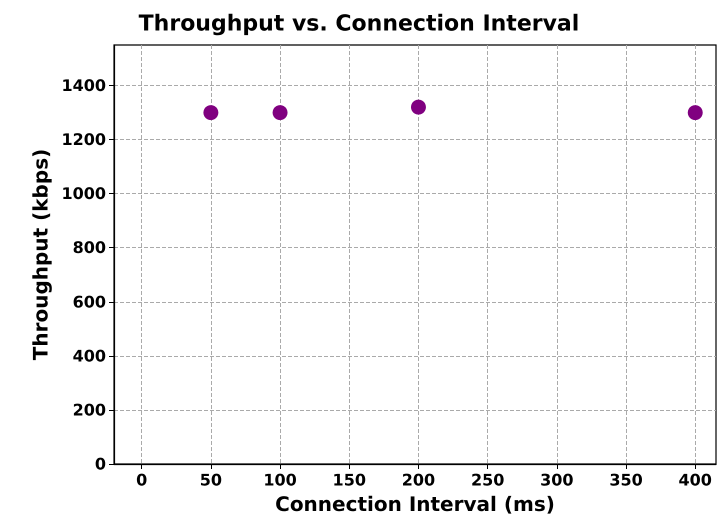 The width and height of the screenshot is (718, 524). What do you see at coordinates (142, 480) in the screenshot?
I see `x-tick-label: 0` at bounding box center [142, 480].